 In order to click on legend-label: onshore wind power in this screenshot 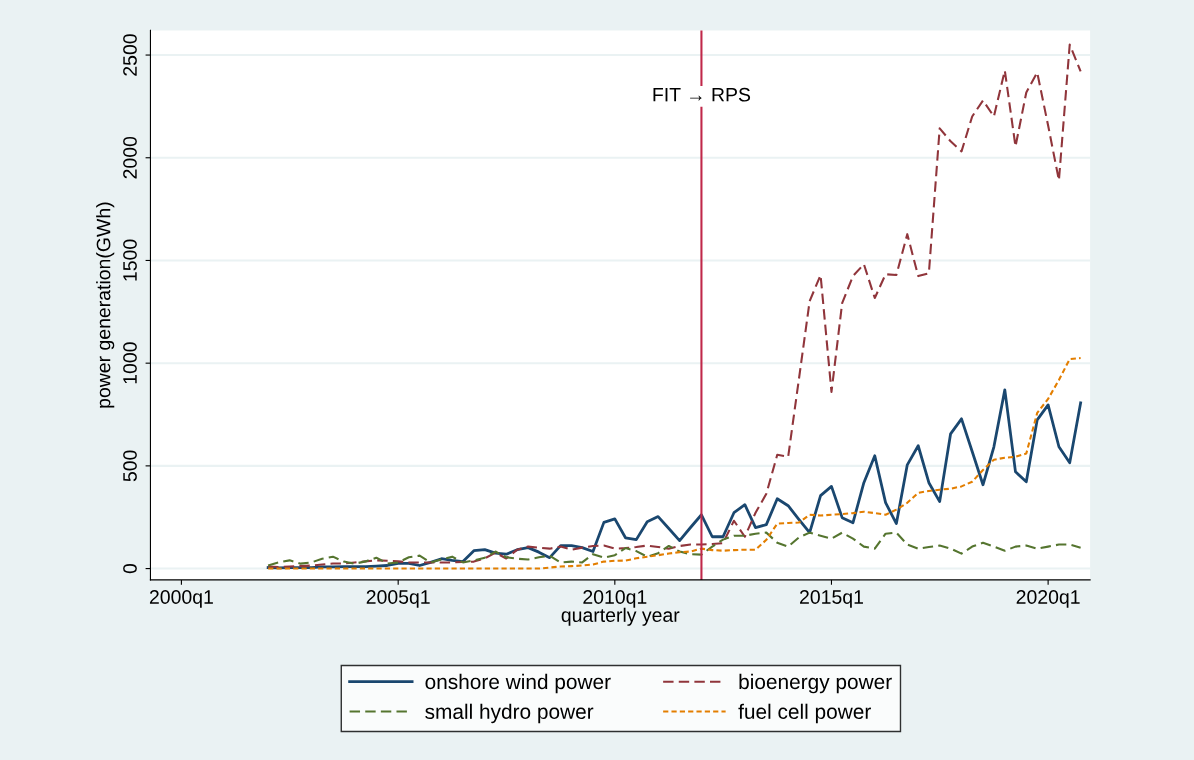, I will do `click(518, 683)`.